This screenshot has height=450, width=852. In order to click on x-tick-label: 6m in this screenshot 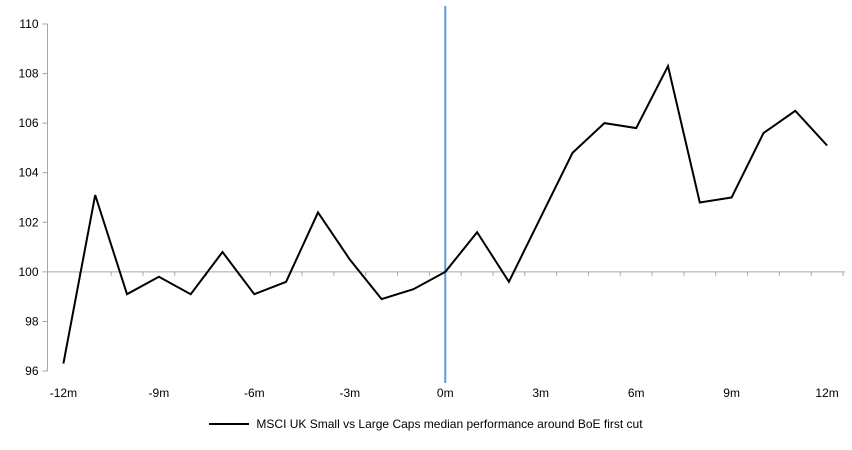, I will do `click(636, 393)`.